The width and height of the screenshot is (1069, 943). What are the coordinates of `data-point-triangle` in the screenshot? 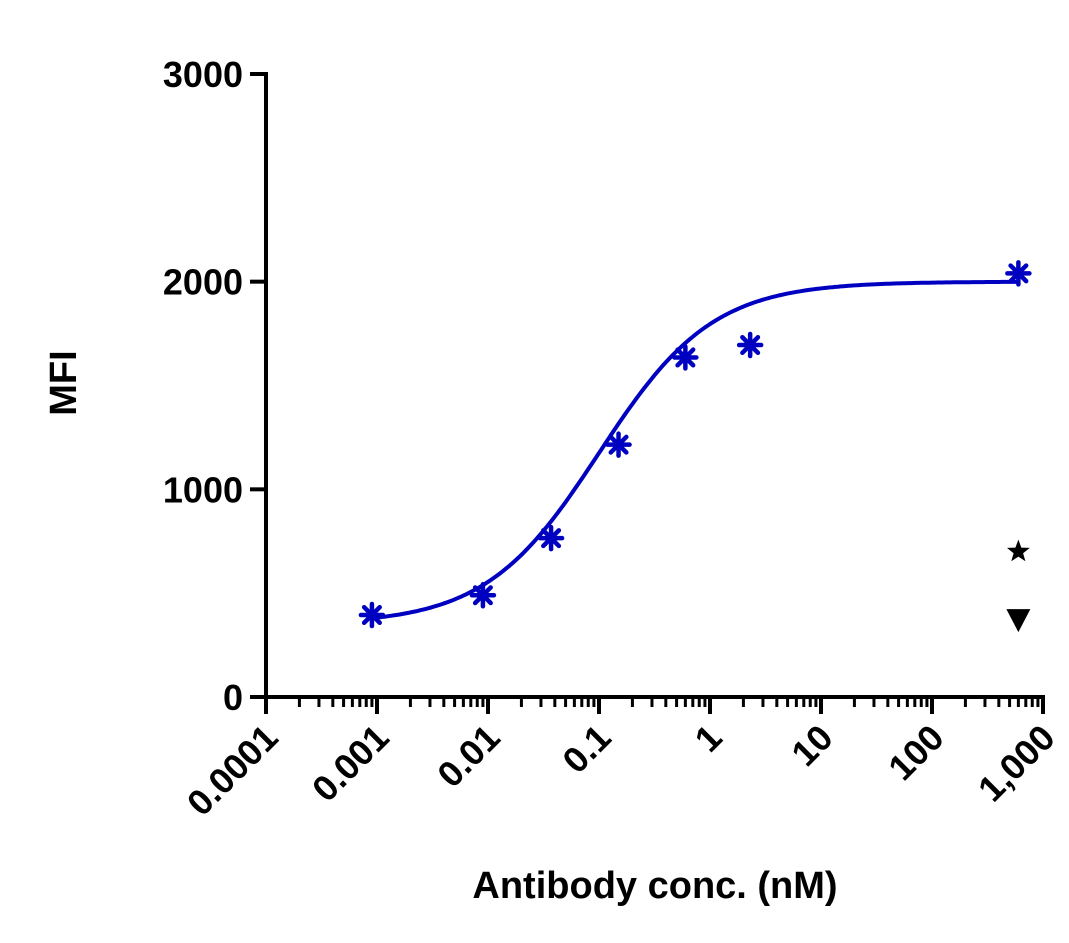 It's located at (1018, 621).